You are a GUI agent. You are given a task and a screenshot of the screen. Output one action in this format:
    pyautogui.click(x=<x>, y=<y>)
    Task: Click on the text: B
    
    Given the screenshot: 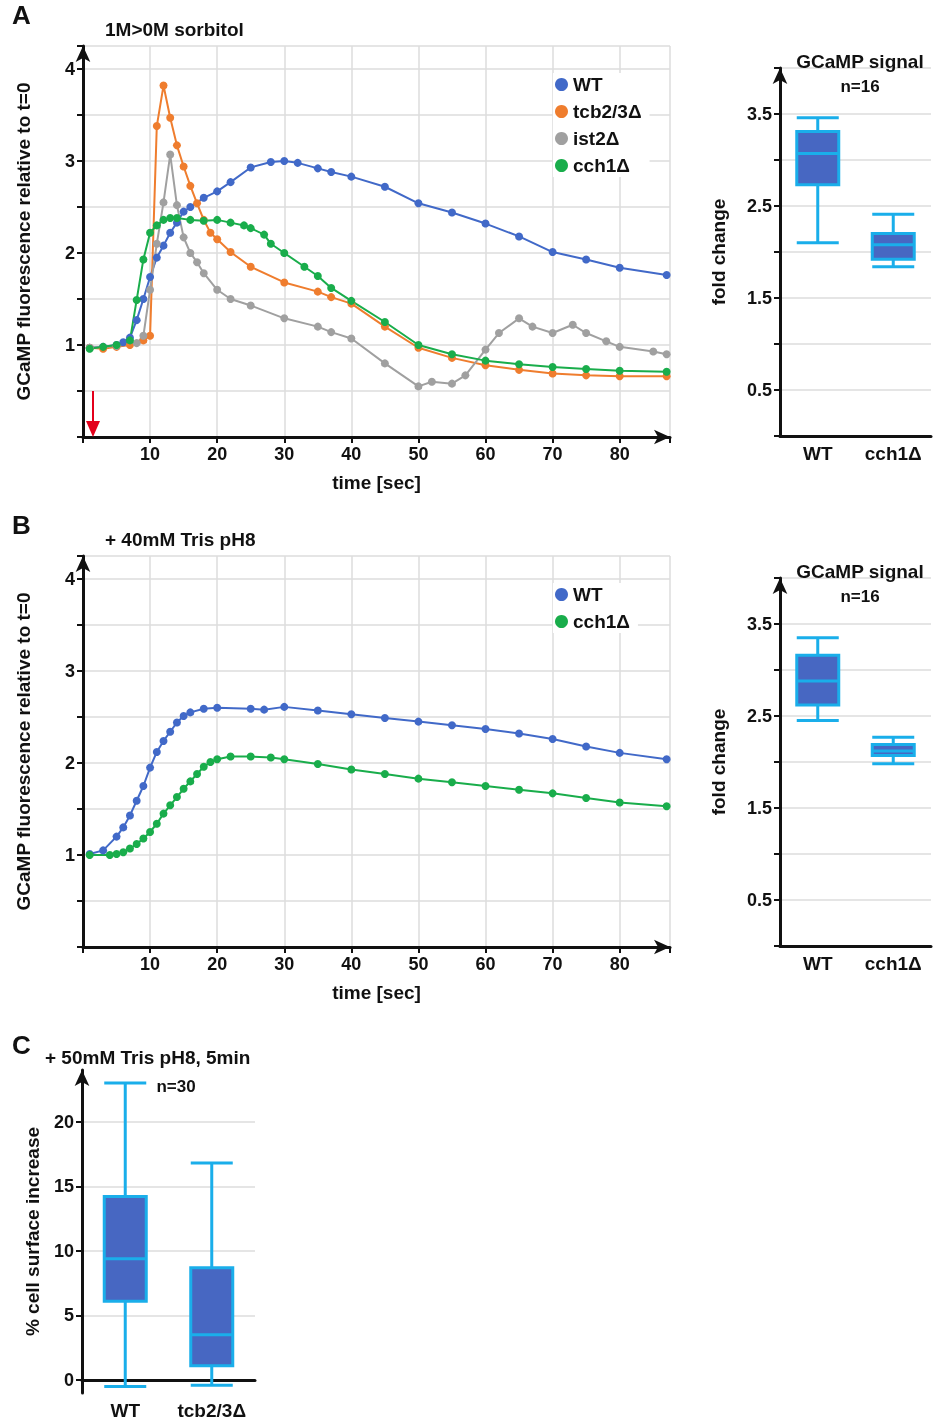 What is the action you would take?
    pyautogui.click(x=21, y=525)
    